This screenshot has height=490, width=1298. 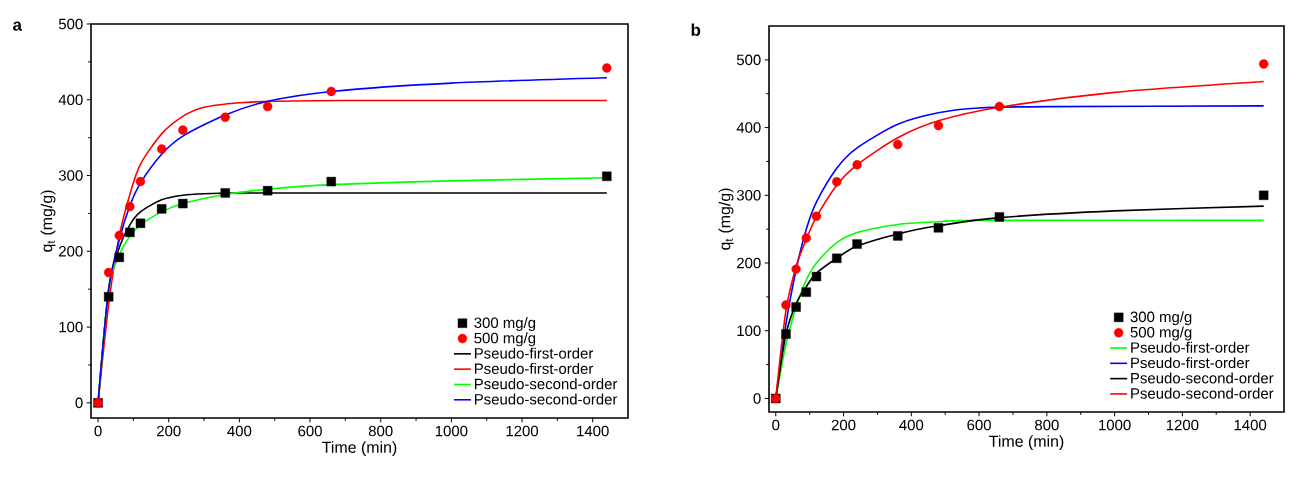 What do you see at coordinates (696, 29) in the screenshot?
I see `chart-title: b` at bounding box center [696, 29].